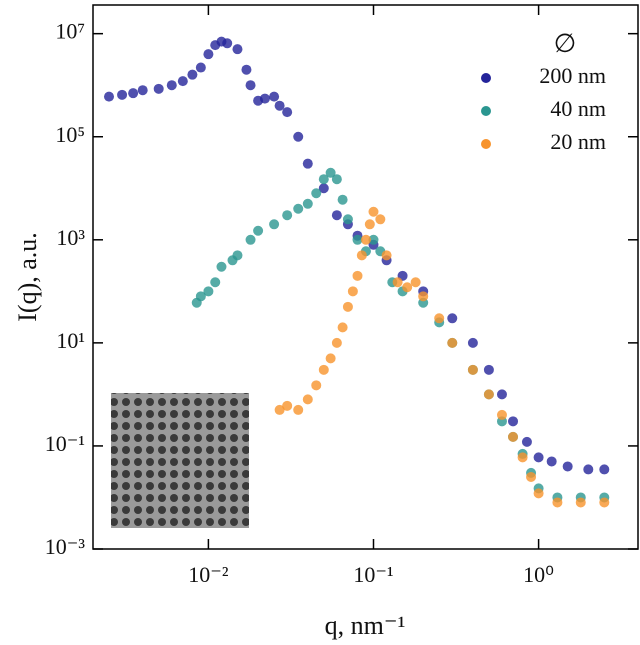 Image resolution: width=640 pixels, height=645 pixels. Describe the element at coordinates (578, 141) in the screenshot. I see `legend-label: 20 nm` at that location.